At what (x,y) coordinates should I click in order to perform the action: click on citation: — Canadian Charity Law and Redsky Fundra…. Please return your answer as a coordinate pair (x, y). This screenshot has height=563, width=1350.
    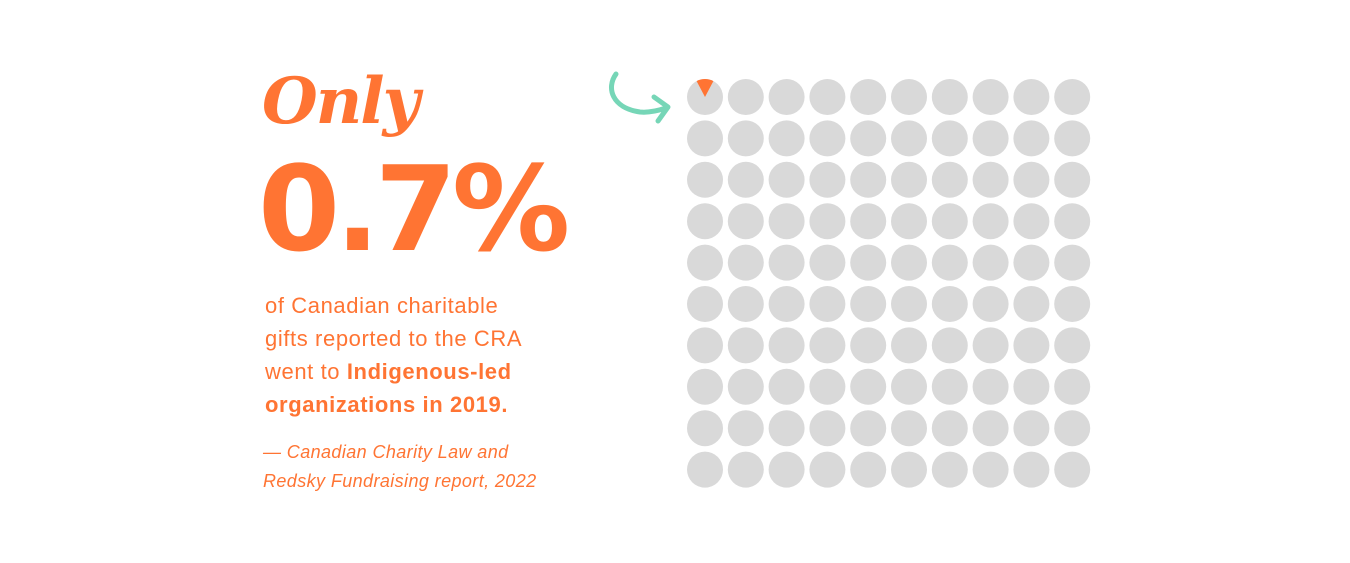
    Looking at the image, I should click on (428, 467).